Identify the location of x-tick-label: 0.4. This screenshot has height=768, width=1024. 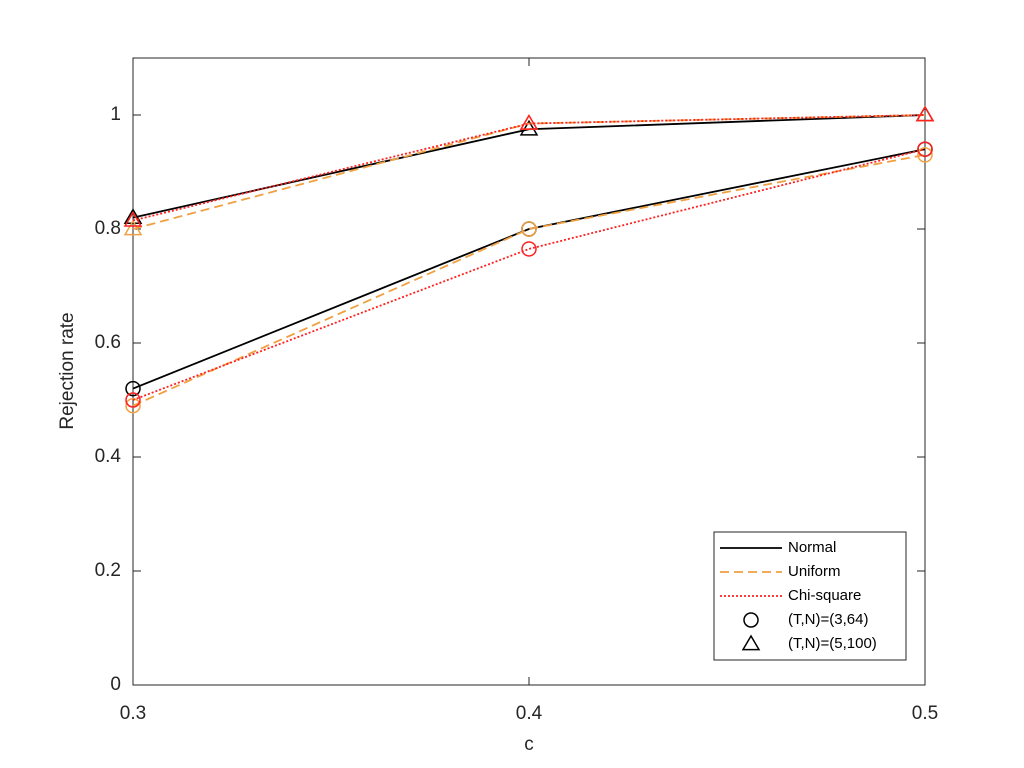
(529, 713).